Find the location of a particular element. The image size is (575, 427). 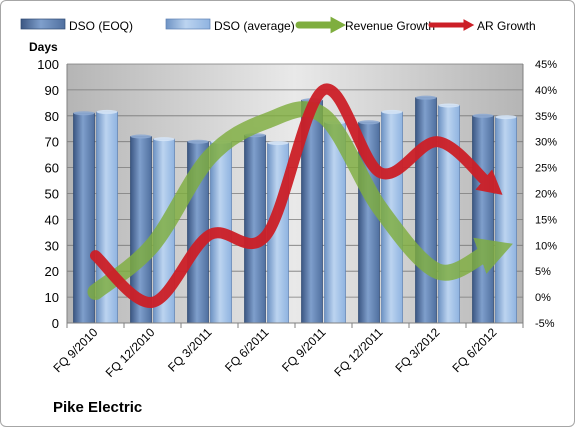

y2-tick-label: 20% is located at coordinates (546, 195).